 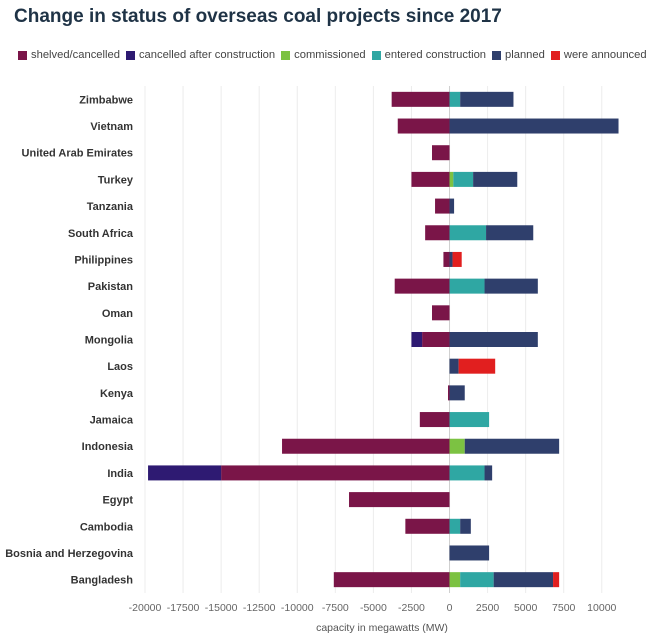 What do you see at coordinates (102, 581) in the screenshot?
I see `category-label: Bangladesh` at bounding box center [102, 581].